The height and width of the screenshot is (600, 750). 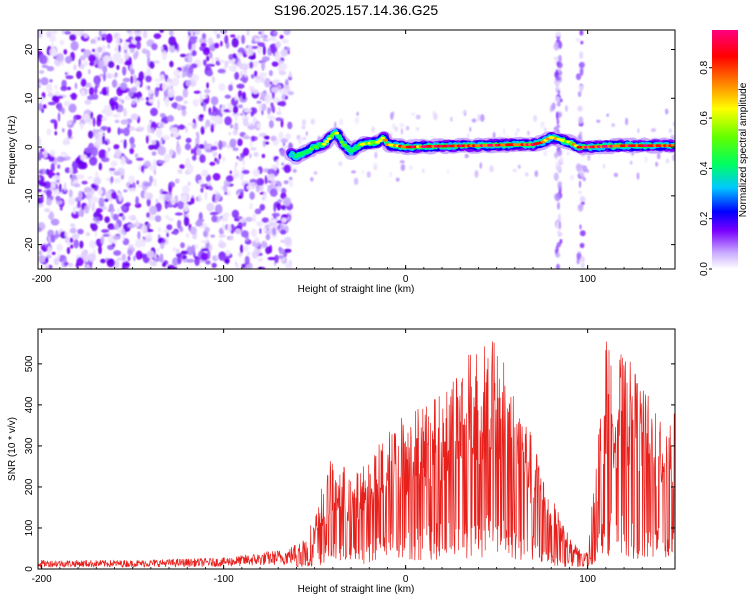 What do you see at coordinates (672, 145) in the screenshot?
I see `track-core` at bounding box center [672, 145].